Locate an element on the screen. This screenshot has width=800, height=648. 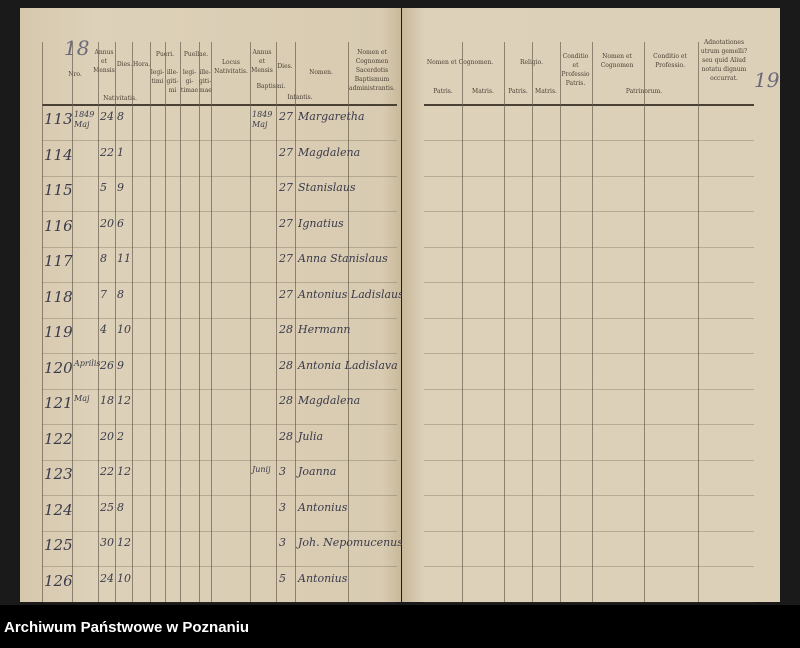
row-hora: 8 is located at coordinates (120, 294).